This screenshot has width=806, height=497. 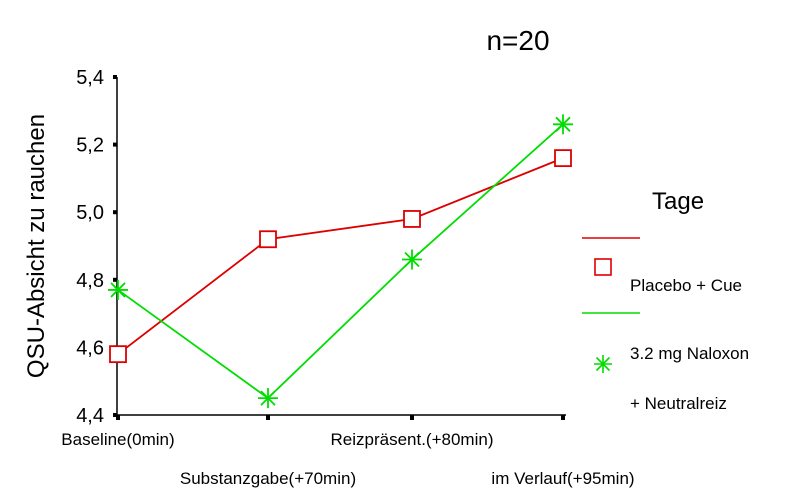 I want to click on y-tick-label: 4,6, so click(x=90, y=348).